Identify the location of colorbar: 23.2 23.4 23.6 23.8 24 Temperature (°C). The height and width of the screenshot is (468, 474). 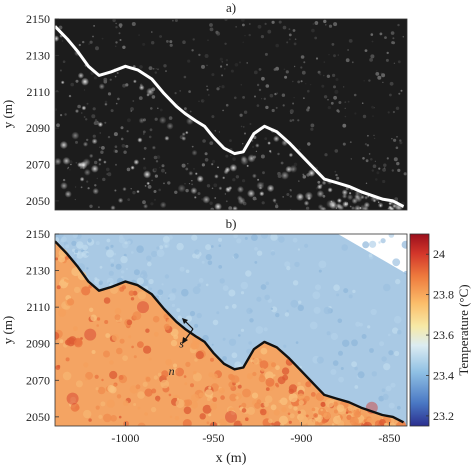
(440, 330).